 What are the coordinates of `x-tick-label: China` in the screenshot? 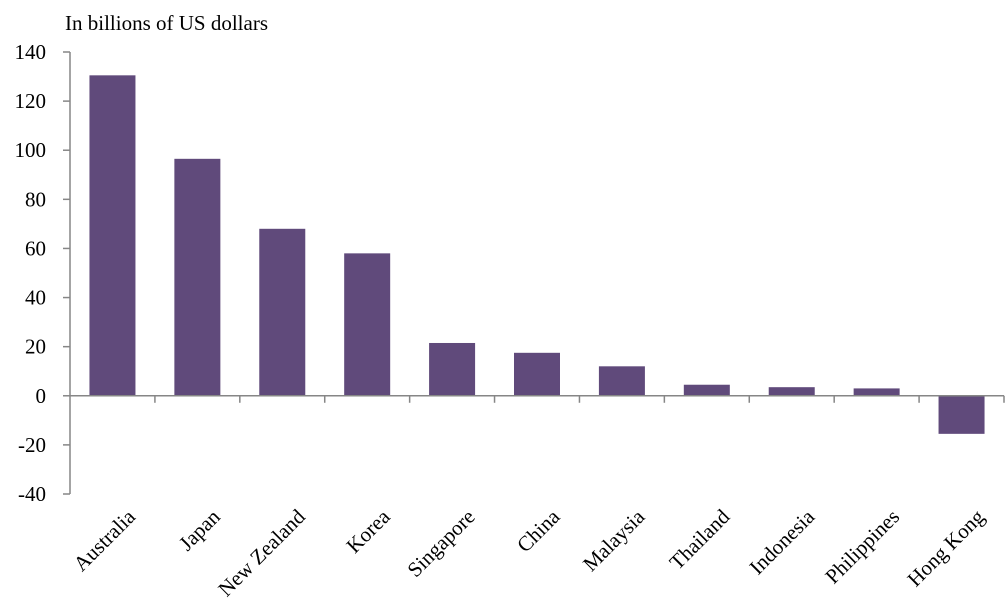 It's located at (538, 530).